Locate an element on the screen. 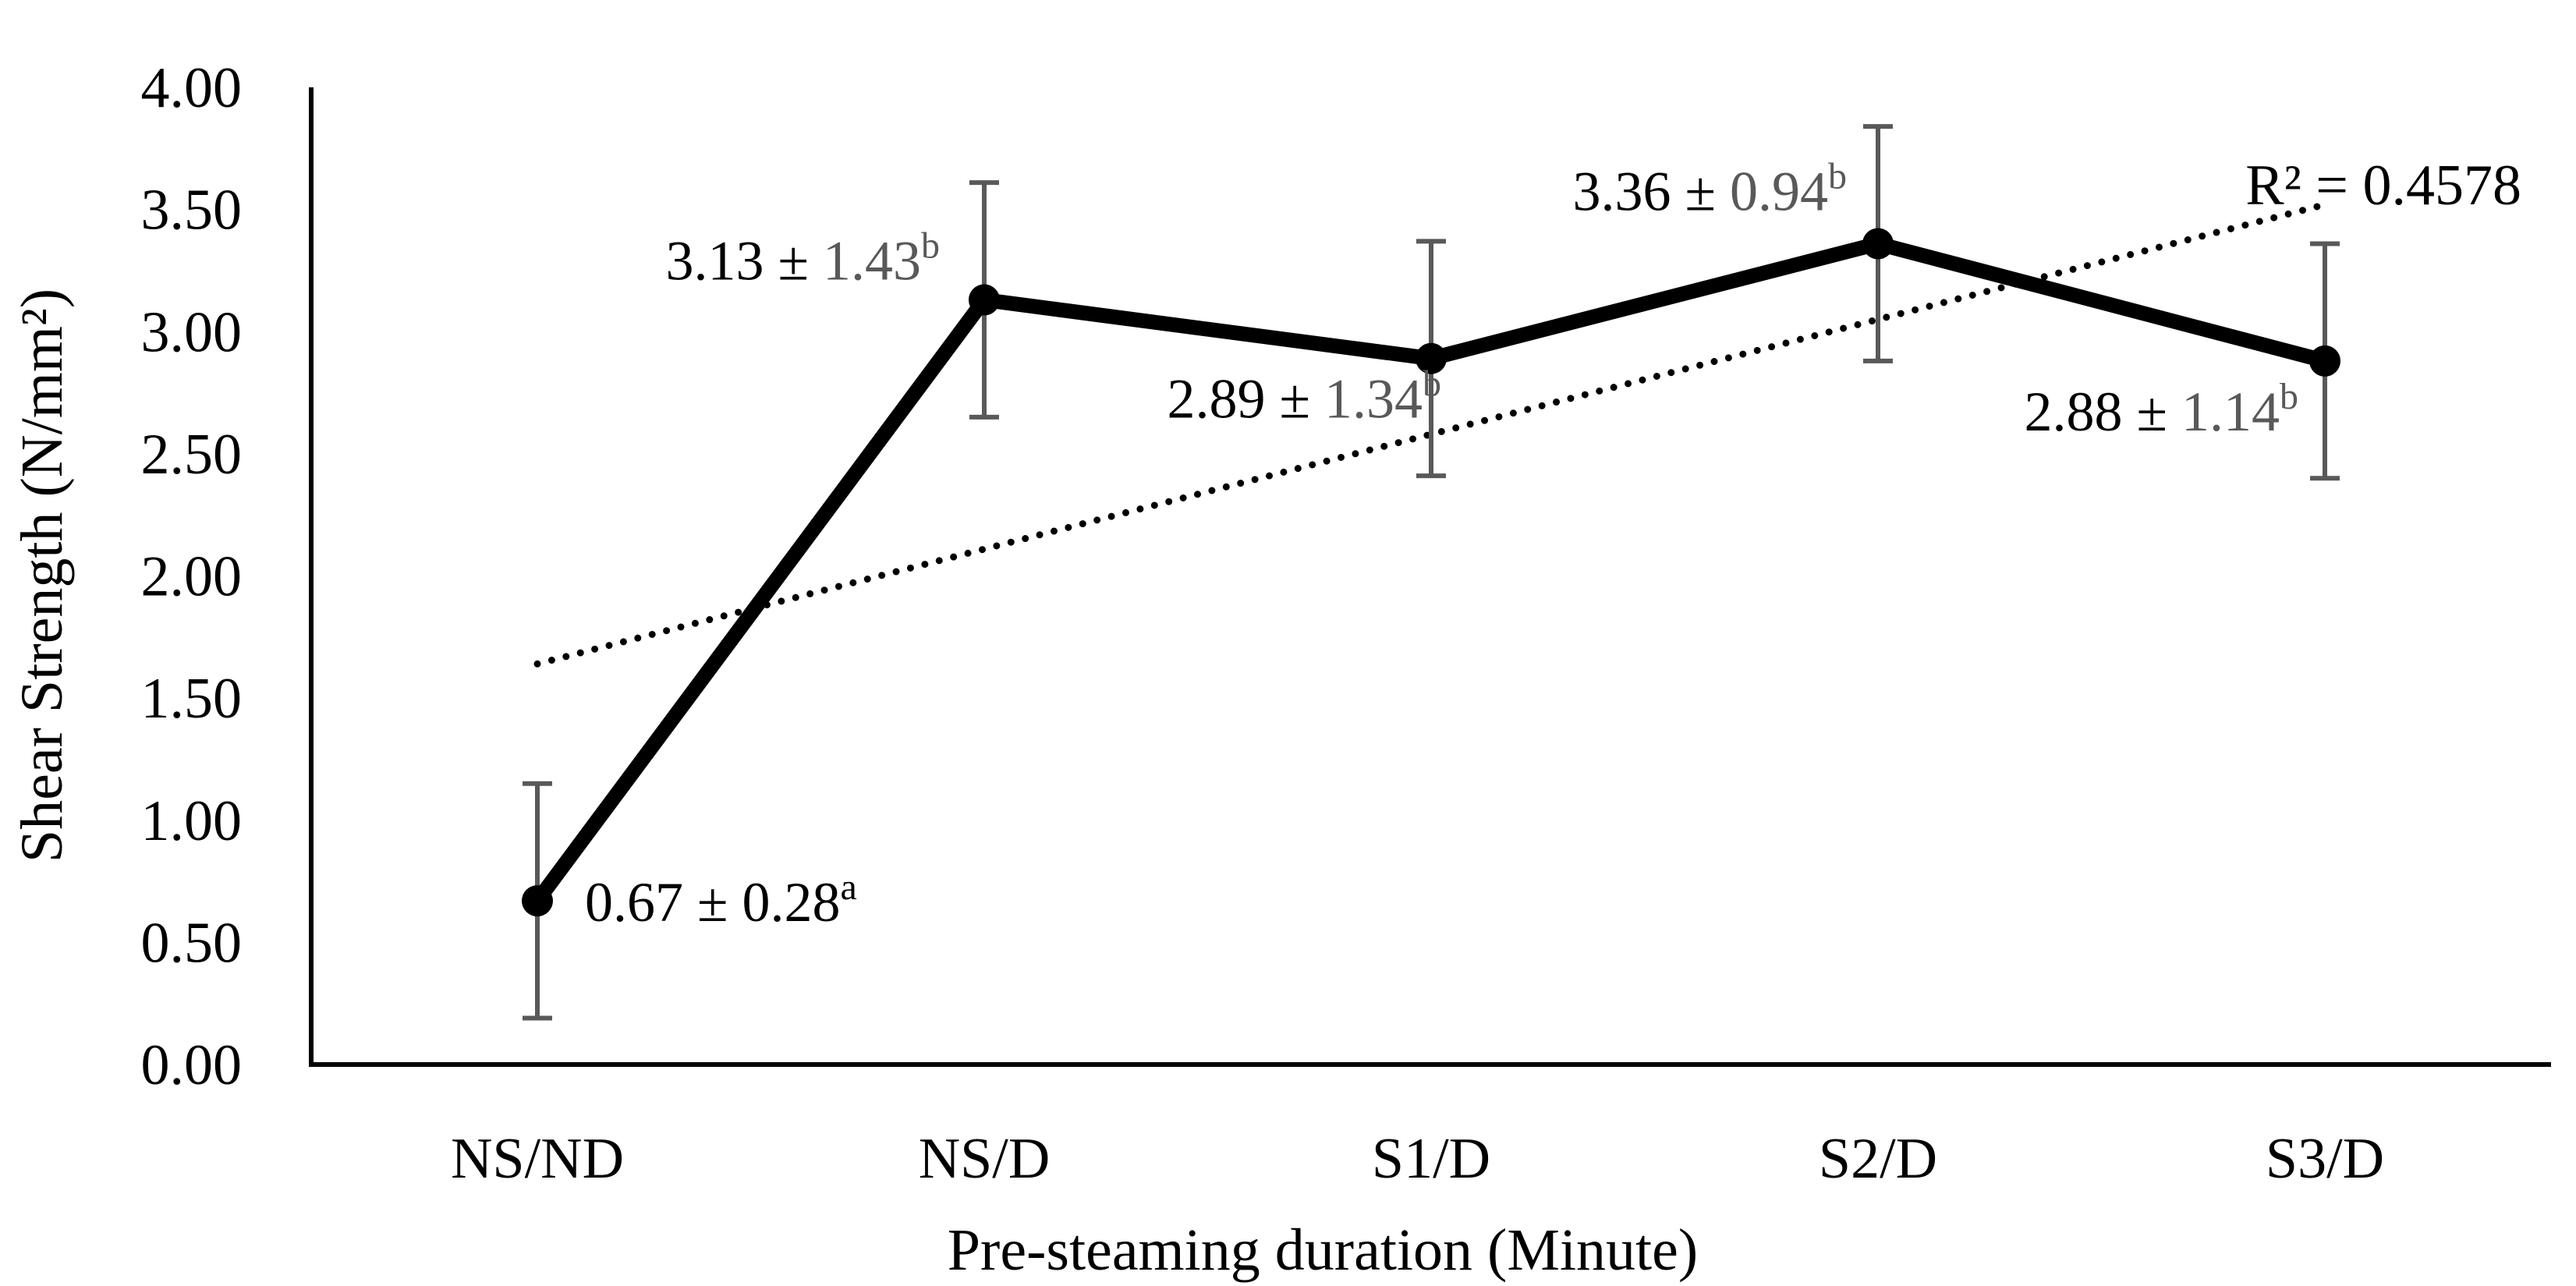  data-label: 2.88 ± 1.14b is located at coordinates (2161, 410).